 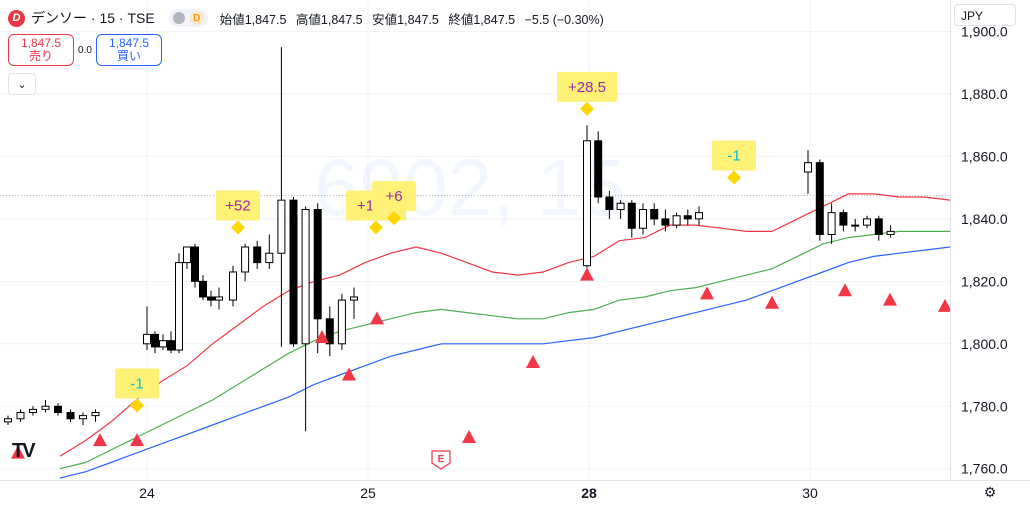 I want to click on price-tick-label: 1,880.0, so click(x=984, y=94).